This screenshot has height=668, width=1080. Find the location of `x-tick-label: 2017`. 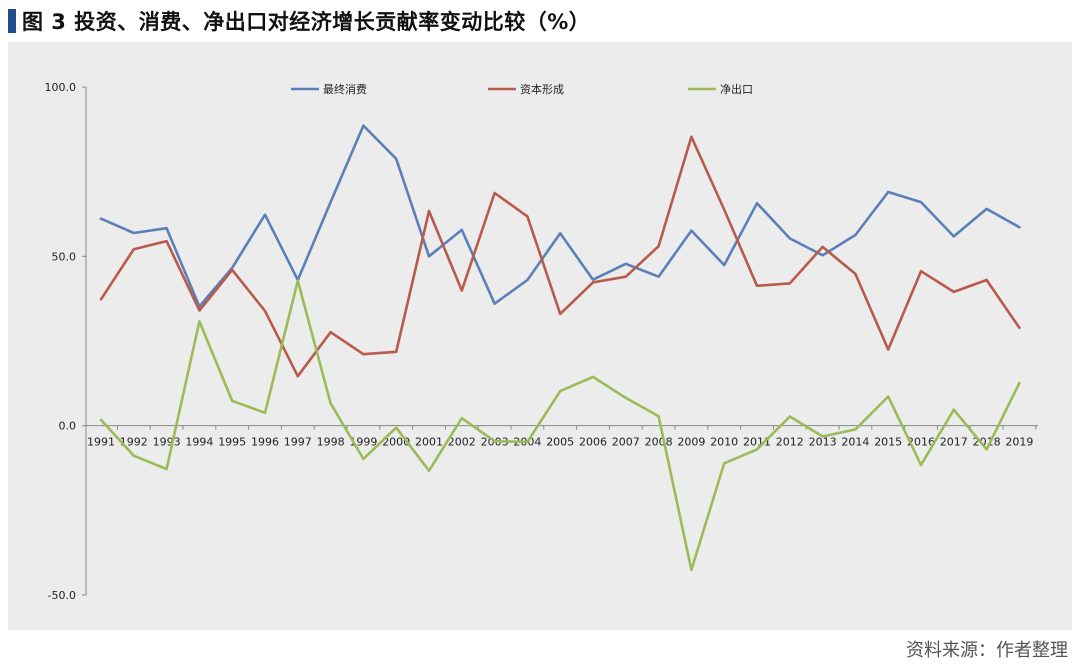

x-tick-label: 2017 is located at coordinates (954, 442).